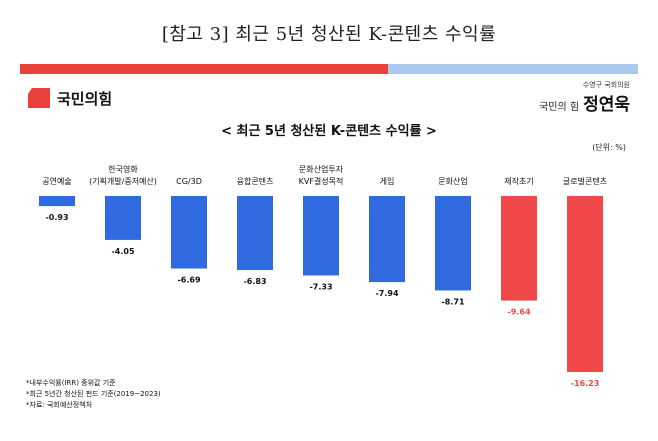 This screenshot has width=658, height=441. I want to click on value-label: -0.93, so click(56, 217).